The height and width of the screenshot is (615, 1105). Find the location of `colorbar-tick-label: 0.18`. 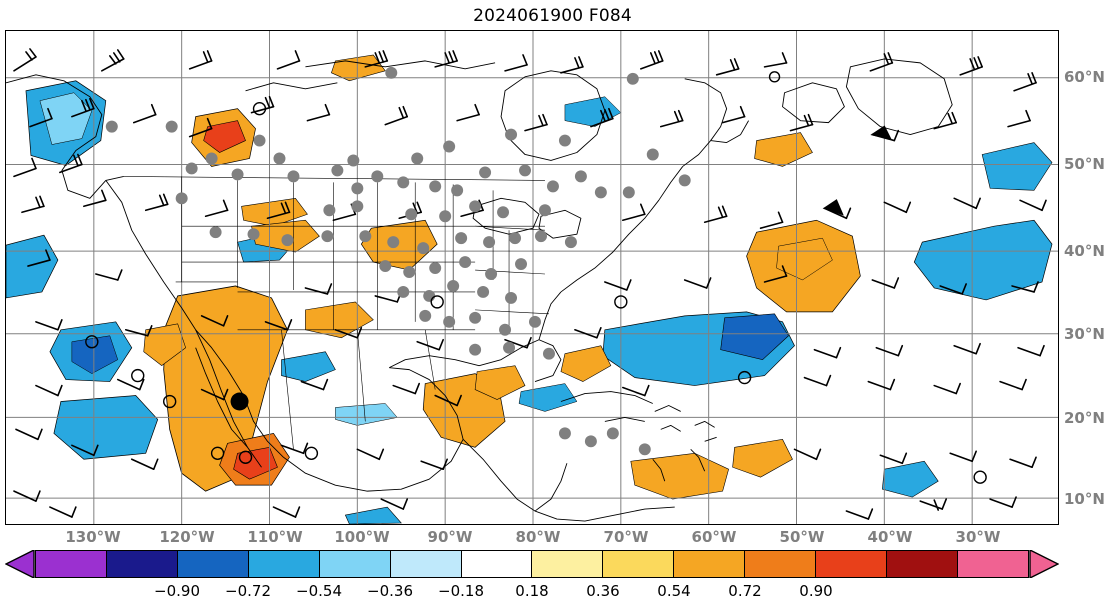

colorbar-tick-label: 0.18 is located at coordinates (532, 591).